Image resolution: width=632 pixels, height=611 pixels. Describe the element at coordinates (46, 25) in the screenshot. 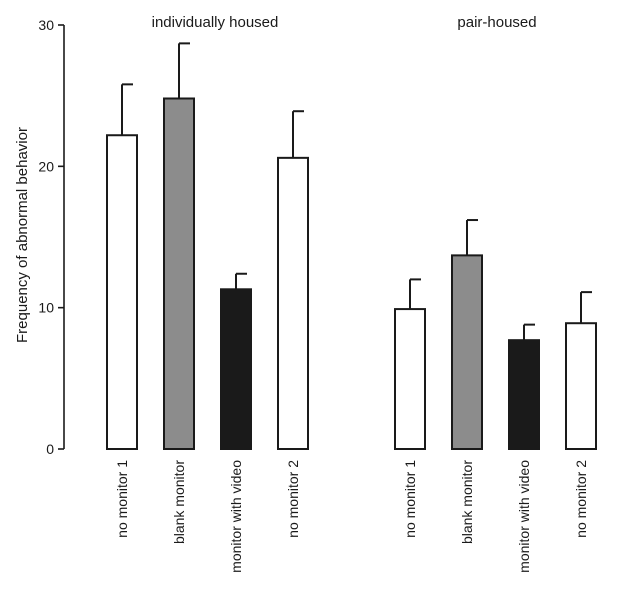

I see `y-tick-label: 30` at that location.